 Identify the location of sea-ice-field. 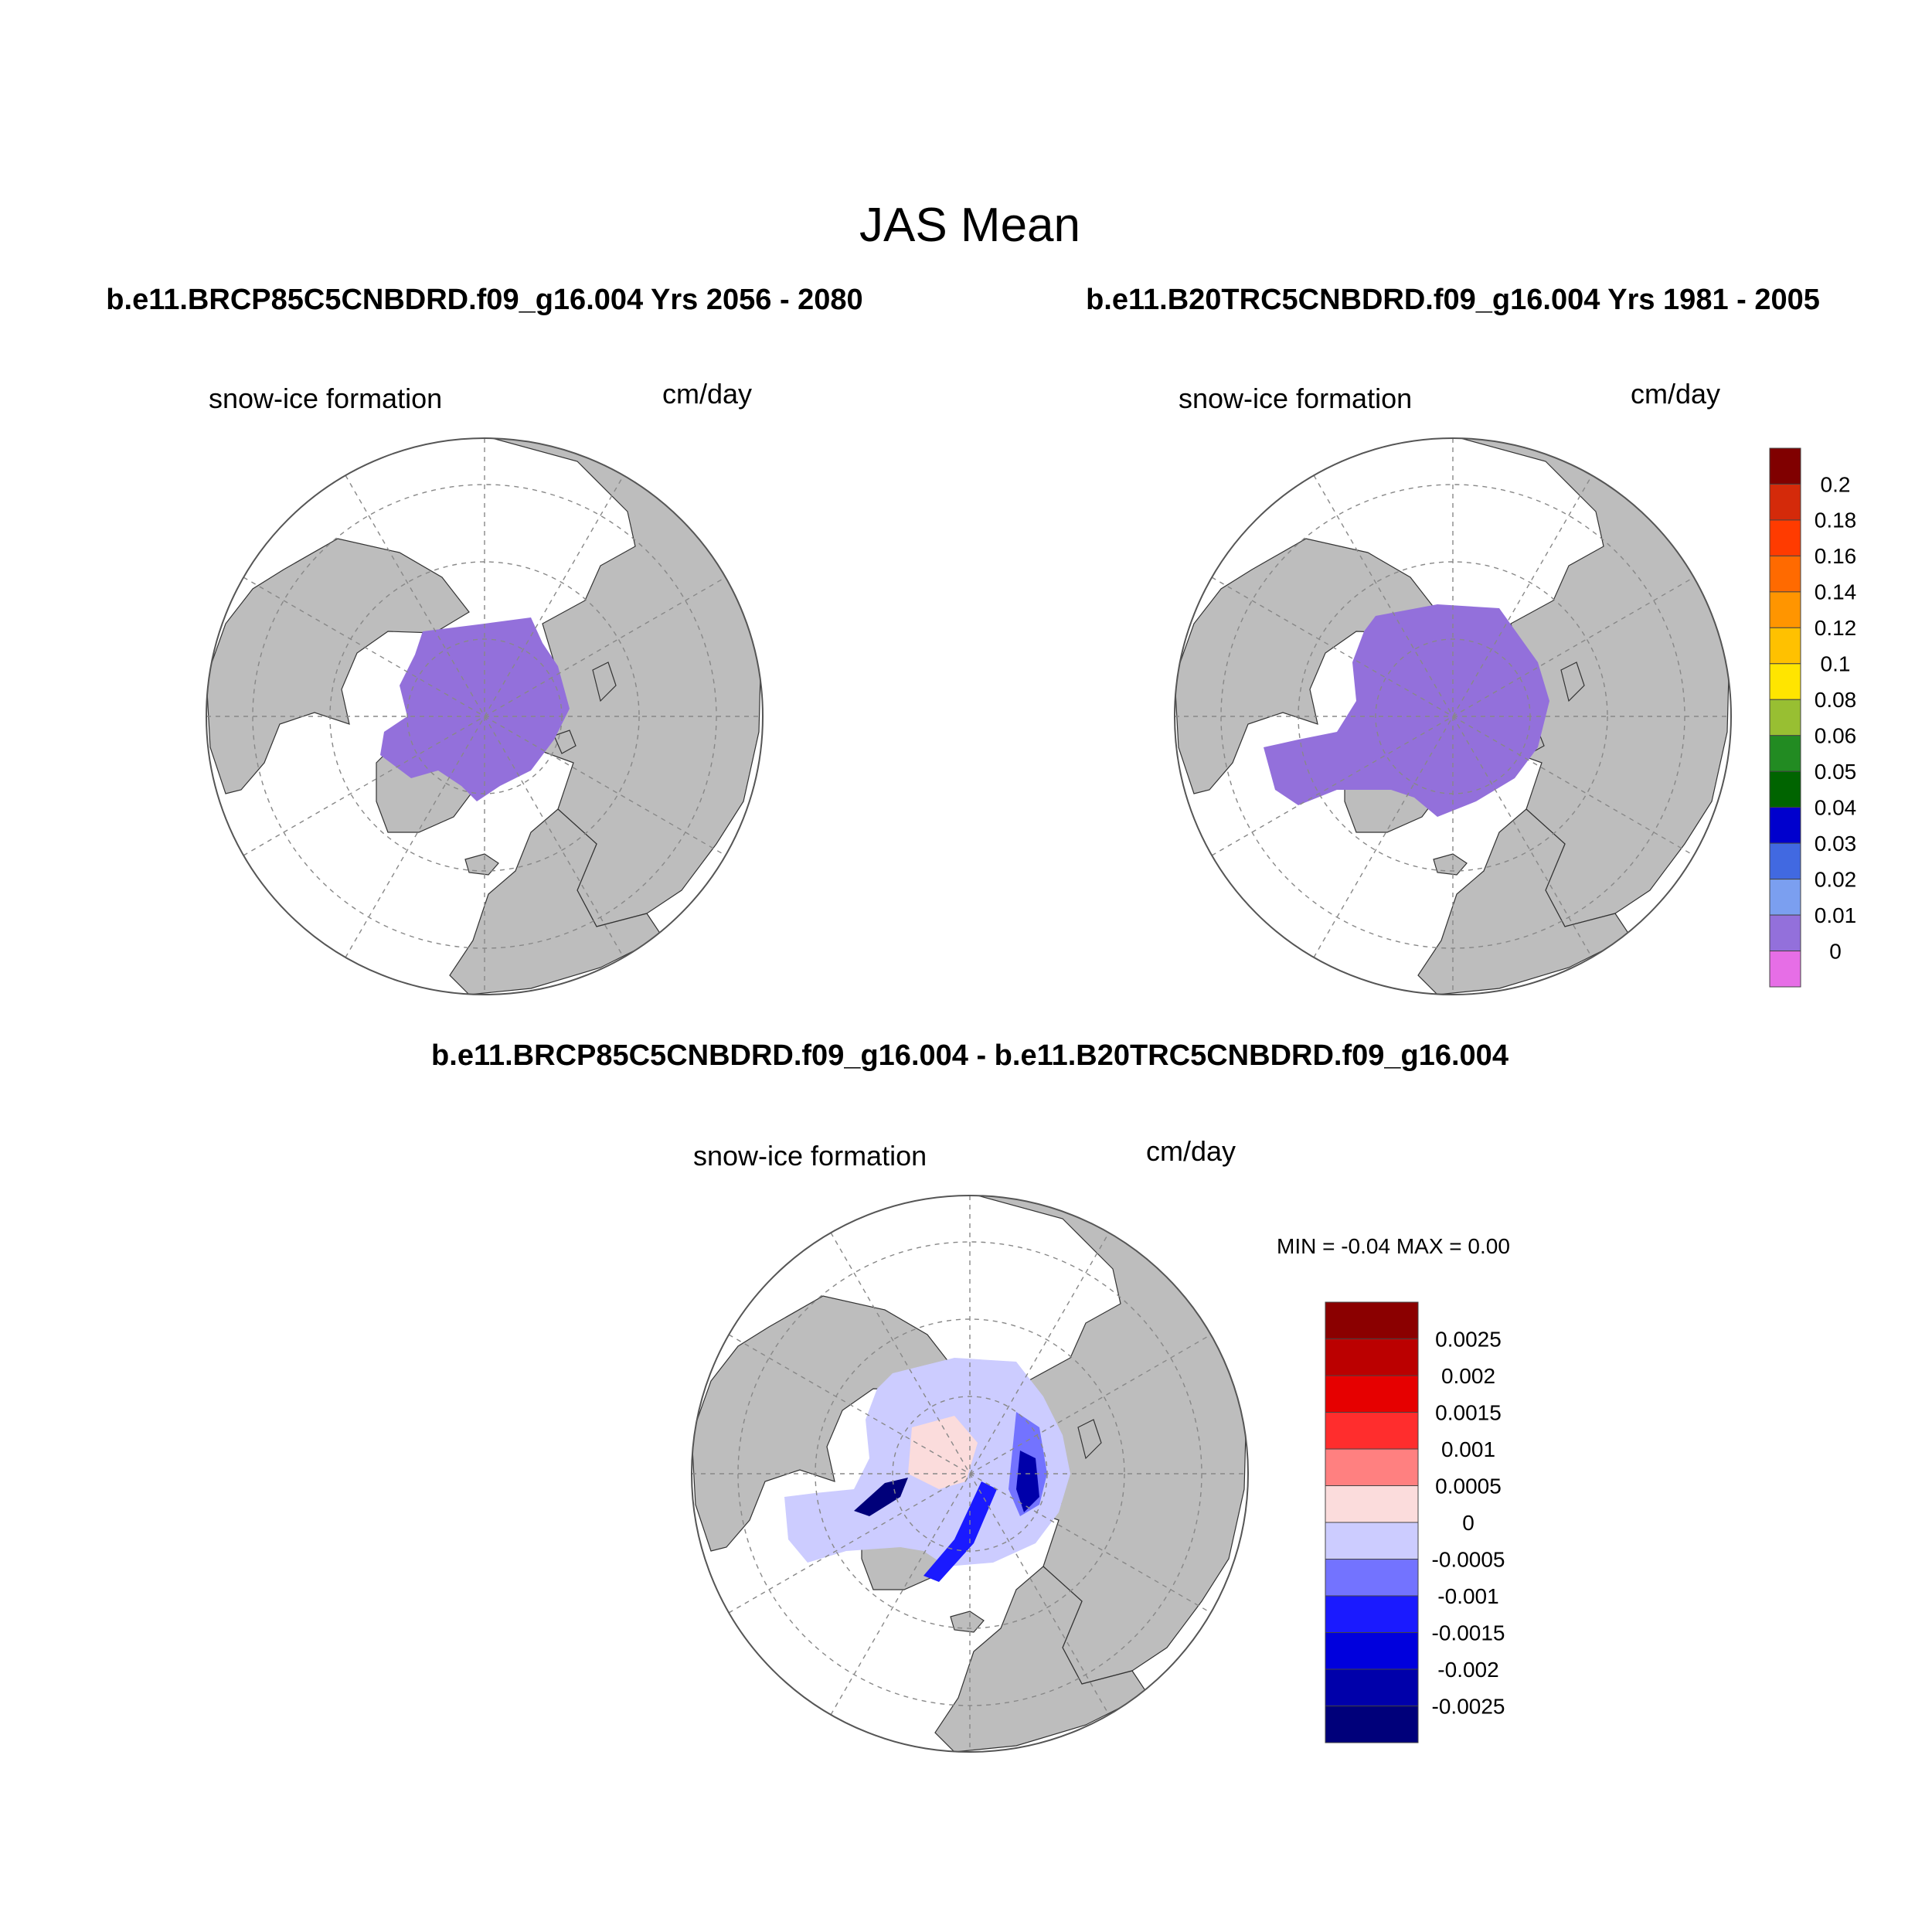
(1406, 710).